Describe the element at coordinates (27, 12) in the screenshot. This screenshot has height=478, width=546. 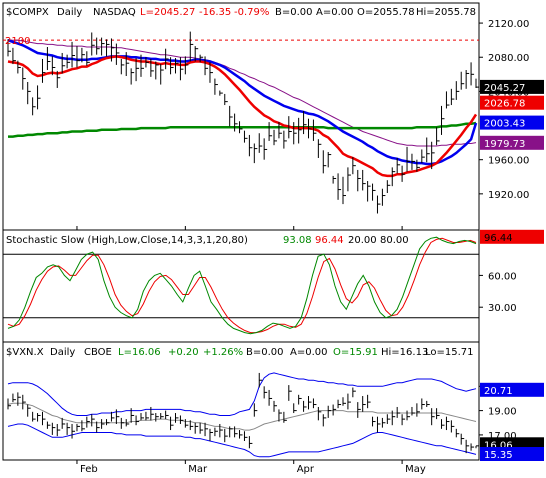
I see `price-symbol: $COMPX` at that location.